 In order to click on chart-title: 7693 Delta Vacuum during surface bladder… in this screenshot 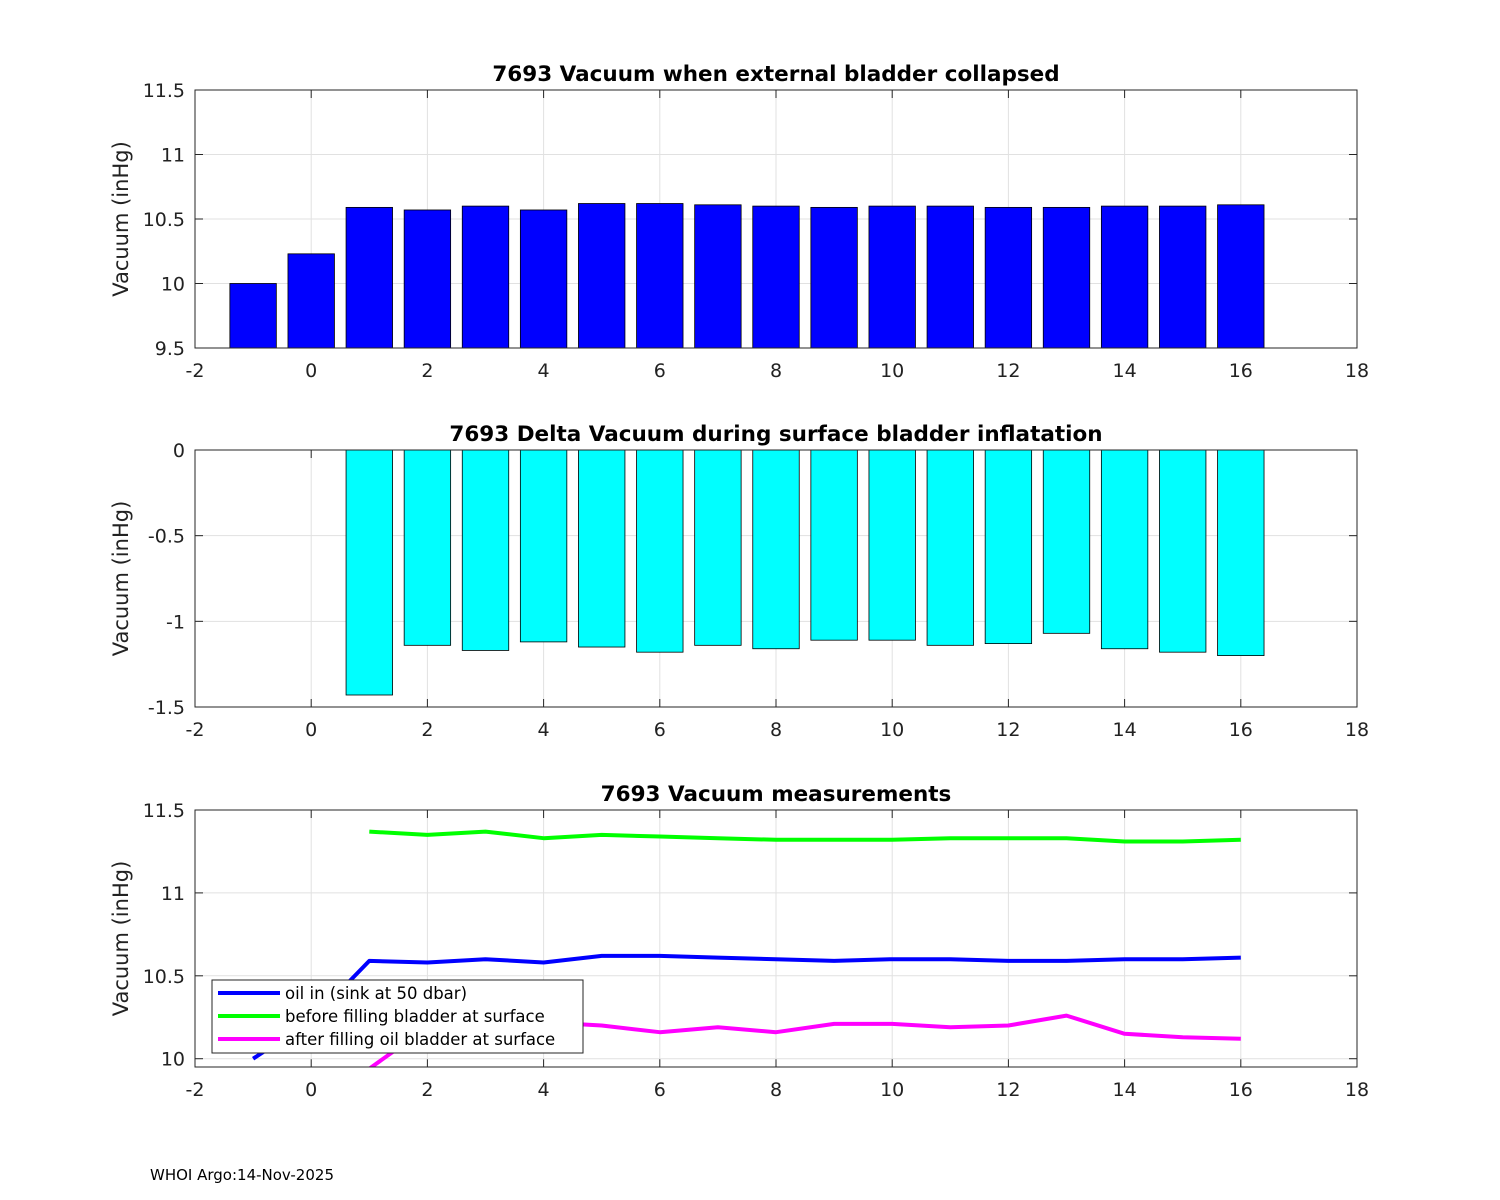, I will do `click(775, 434)`.